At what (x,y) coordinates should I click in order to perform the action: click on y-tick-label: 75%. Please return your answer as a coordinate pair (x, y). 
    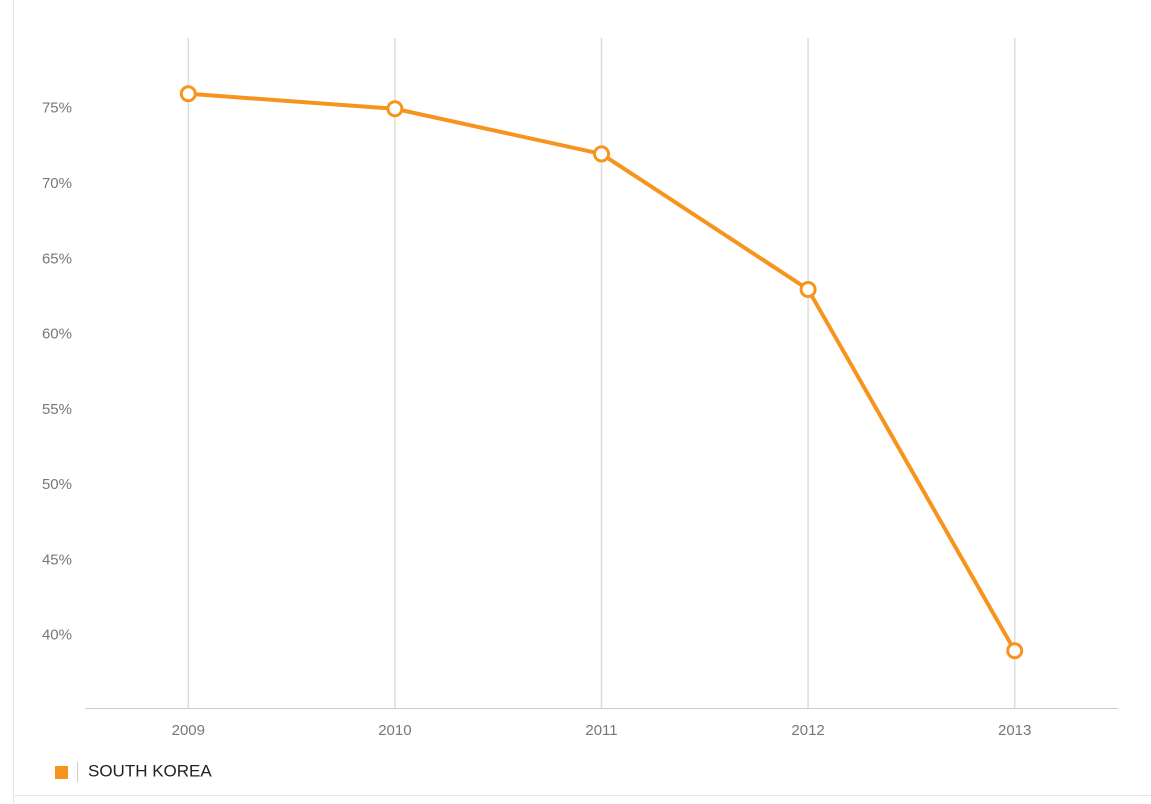
    Looking at the image, I should click on (57, 108).